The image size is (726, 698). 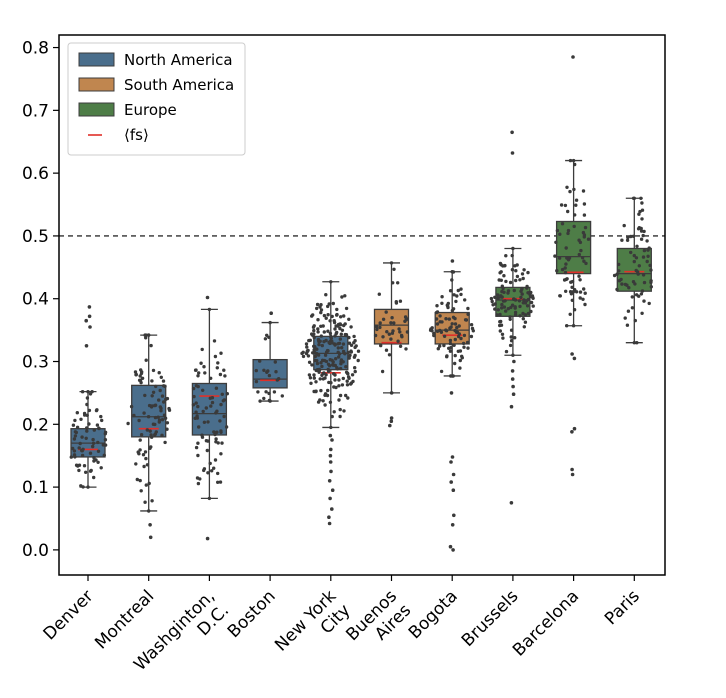 What do you see at coordinates (35, 300) in the screenshot?
I see `y-tick-label: 0.4` at bounding box center [35, 300].